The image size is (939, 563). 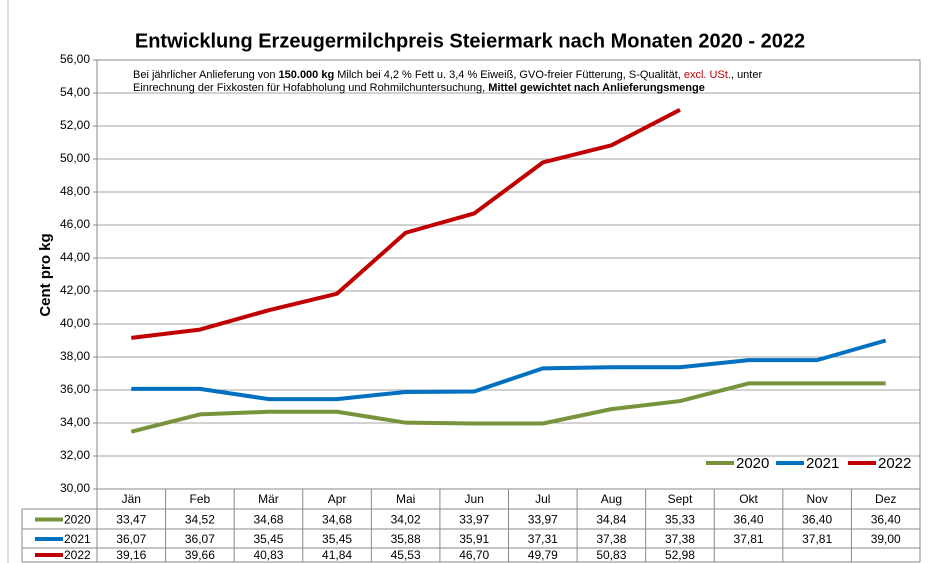 I want to click on note-segment: excl. USt., so click(x=707, y=75).